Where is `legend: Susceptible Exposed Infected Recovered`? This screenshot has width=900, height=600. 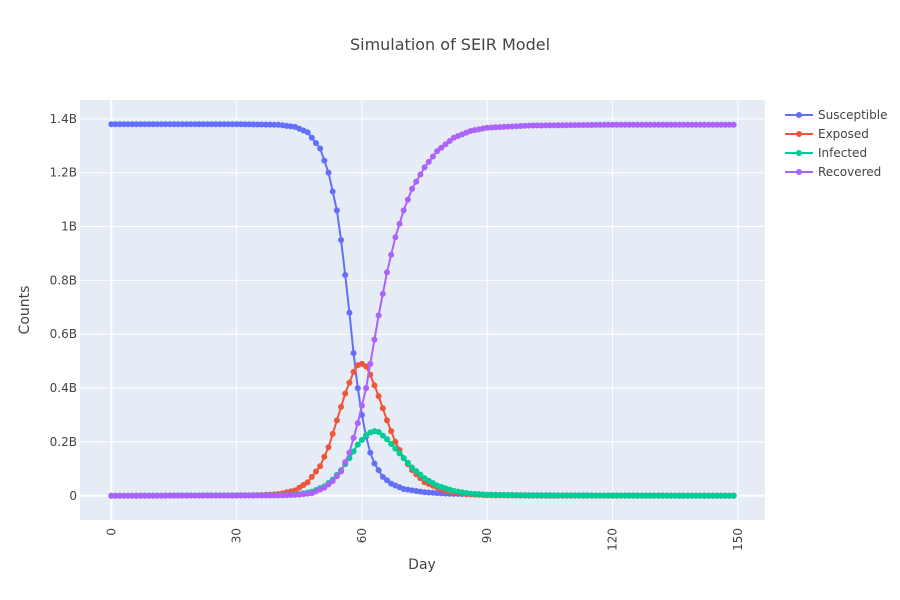
legend: Susceptible Exposed Infected Recovered is located at coordinates (836, 143).